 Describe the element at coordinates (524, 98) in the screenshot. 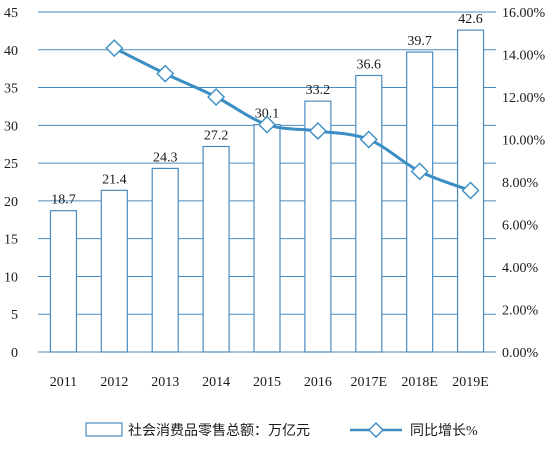

I see `y-right-tick-label: 12.00%` at that location.